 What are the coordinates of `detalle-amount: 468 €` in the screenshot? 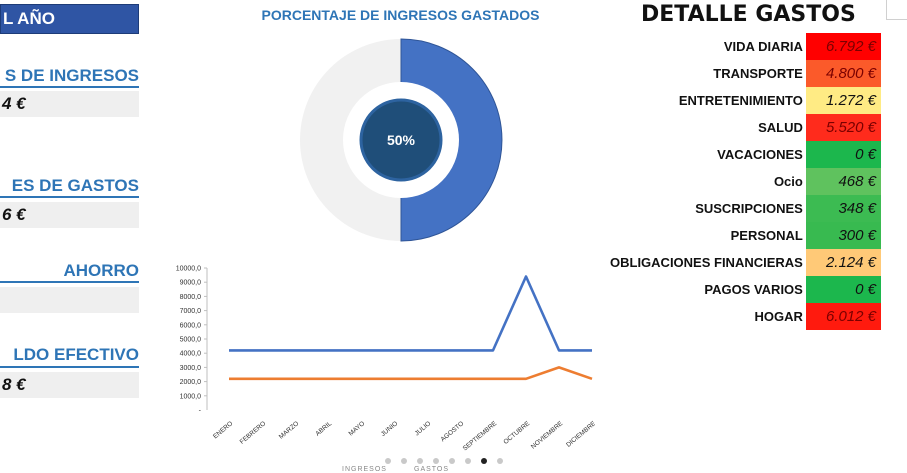 It's located at (843, 181).